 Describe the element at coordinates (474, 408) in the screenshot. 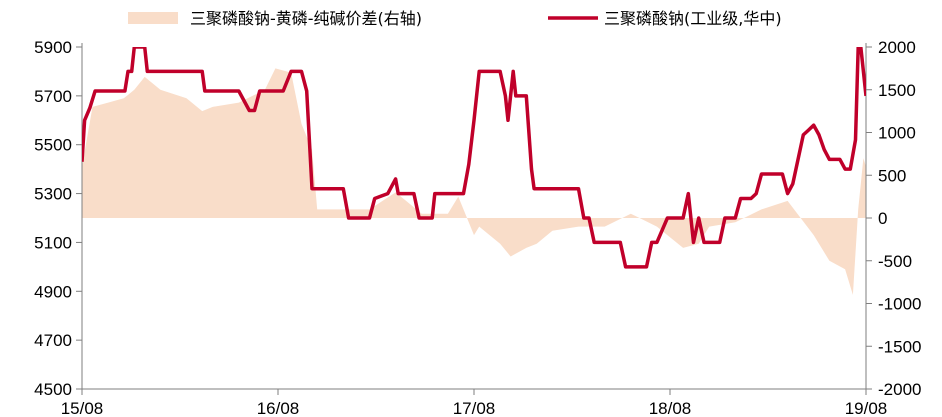

I see `x-tick-label: 17/08` at that location.